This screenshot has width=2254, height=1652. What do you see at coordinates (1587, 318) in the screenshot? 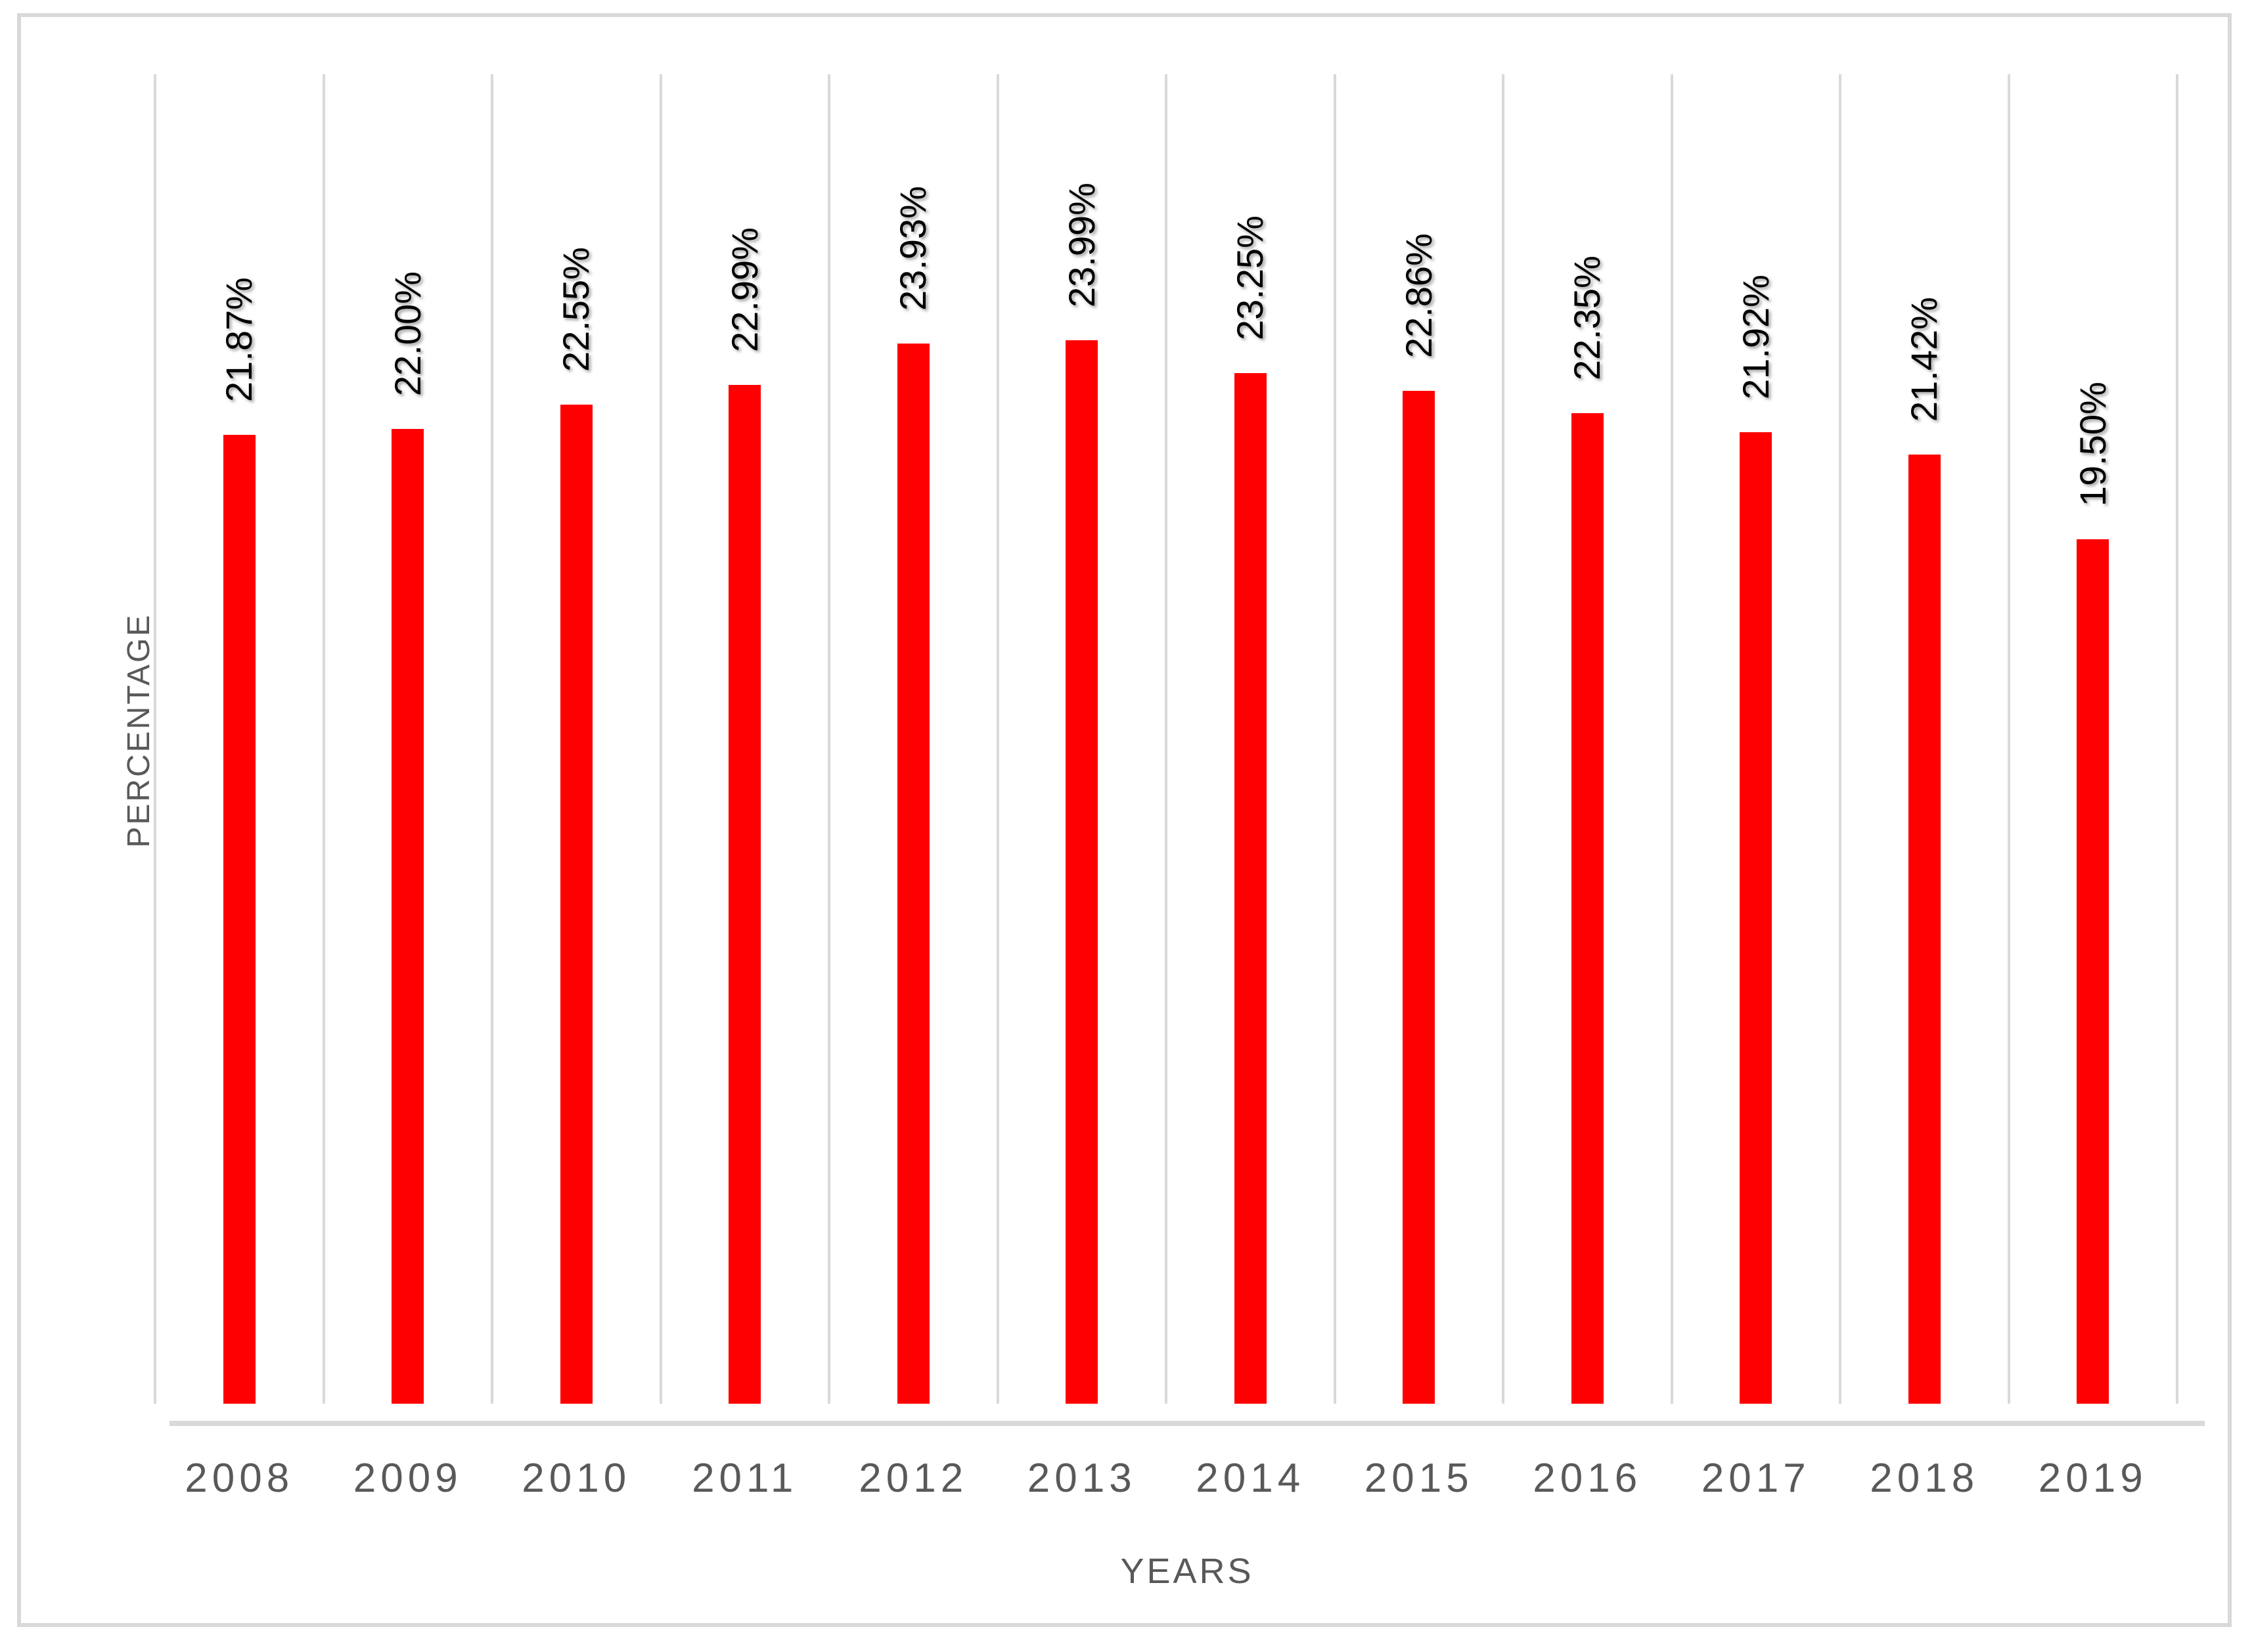
I see `data-label-2016: 22.35%` at bounding box center [1587, 318].